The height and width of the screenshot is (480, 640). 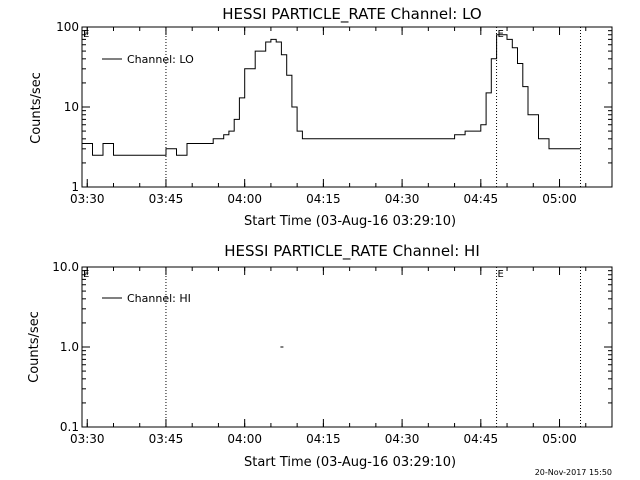 I want to click on lo-event-label: E, so click(x=86, y=34).